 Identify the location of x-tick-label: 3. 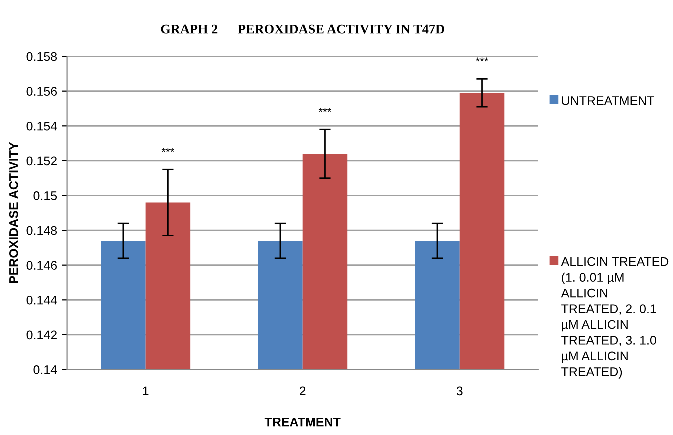
(459, 391).